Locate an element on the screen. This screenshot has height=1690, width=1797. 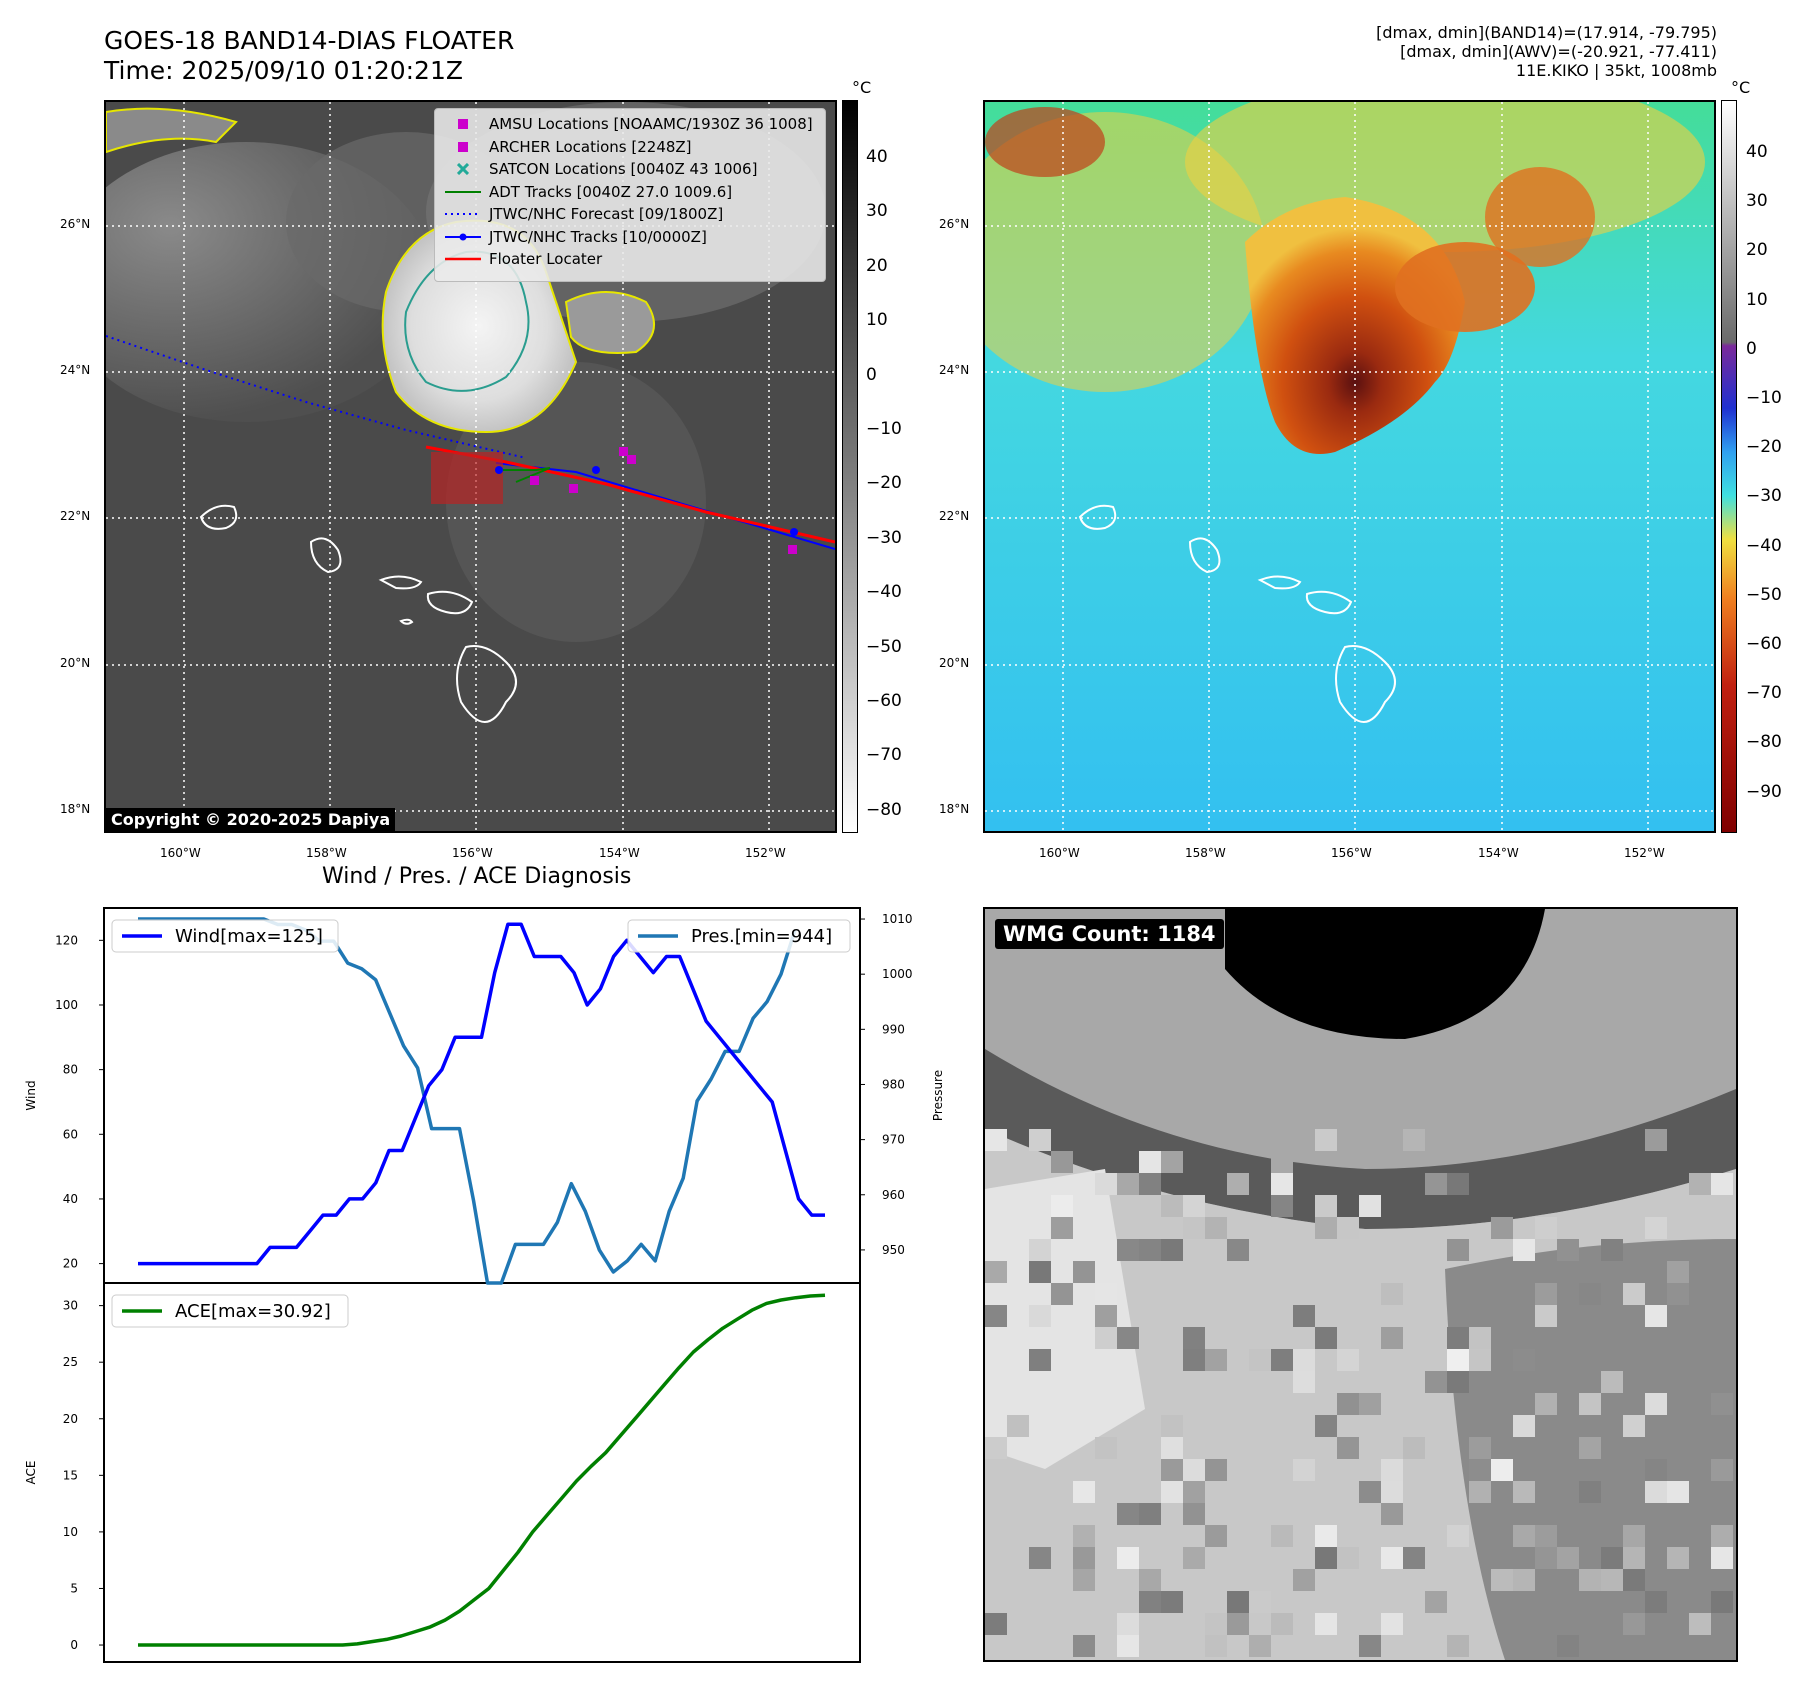
pressure-tick-label: 970 is located at coordinates (893, 1140).